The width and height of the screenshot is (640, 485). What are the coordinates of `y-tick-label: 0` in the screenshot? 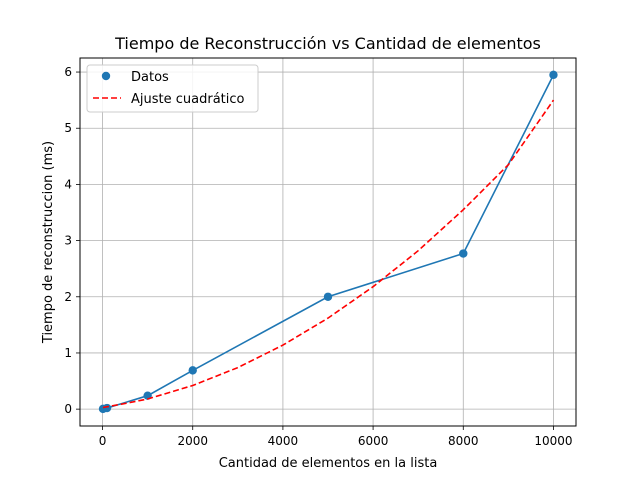 It's located at (68, 409).